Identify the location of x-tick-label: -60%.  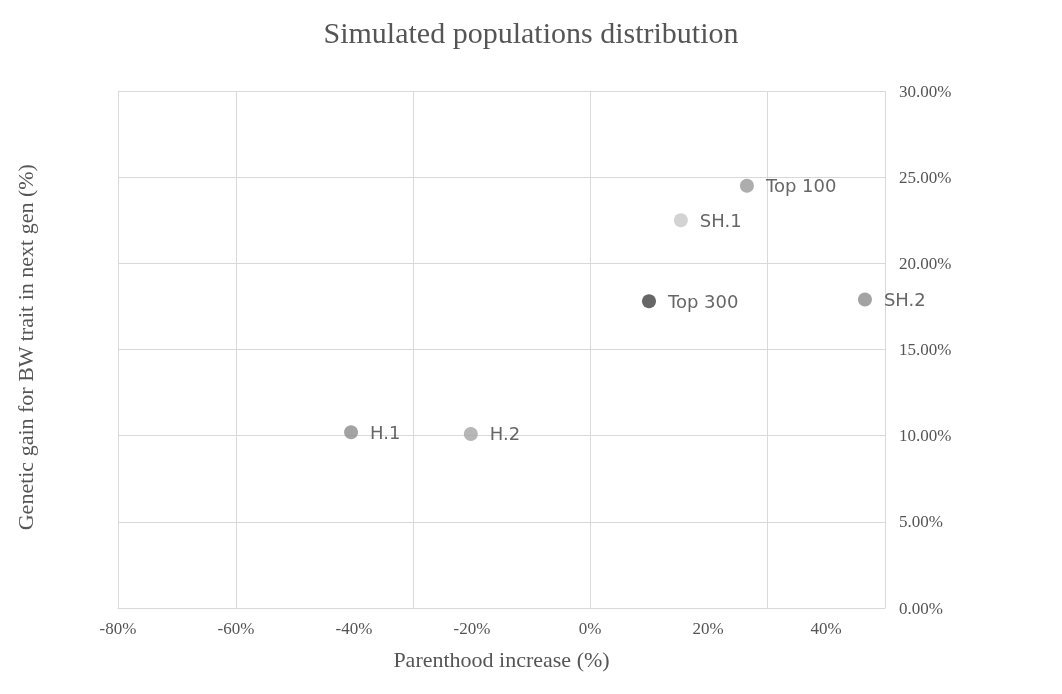
(236, 628).